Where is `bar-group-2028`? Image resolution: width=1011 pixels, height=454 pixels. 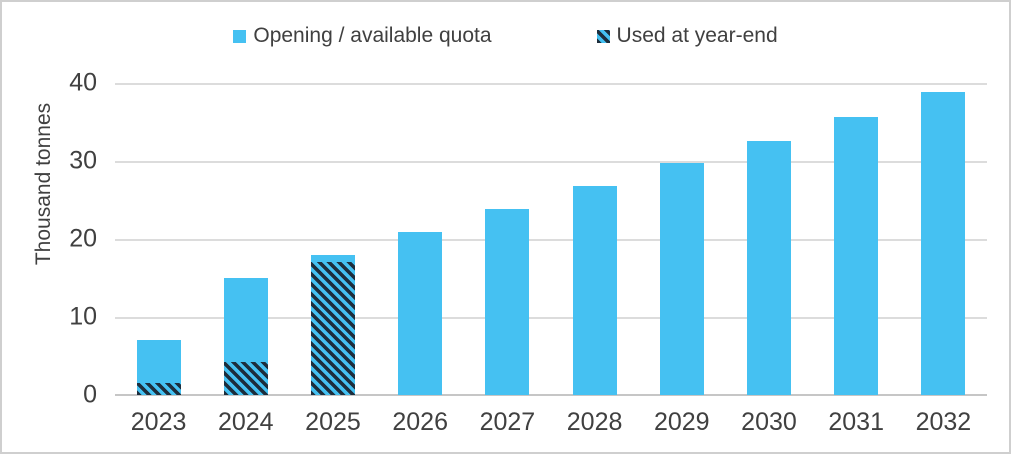
bar-group-2028 is located at coordinates (594, 239).